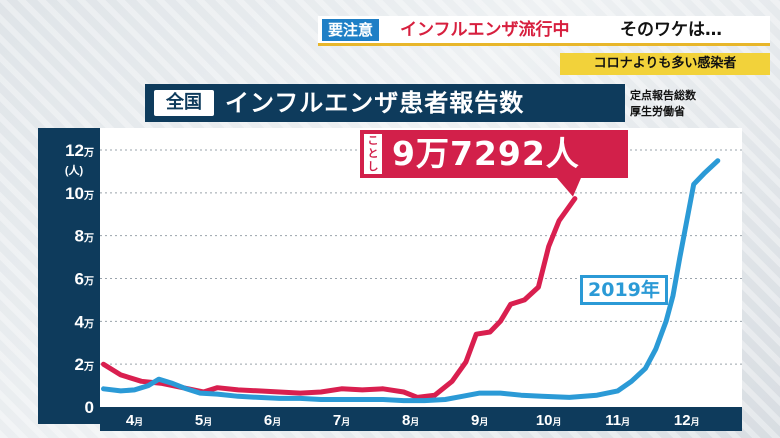 This screenshot has height=438, width=780. Describe the element at coordinates (184, 103) in the screenshot. I see `scope-label: 全国` at that location.